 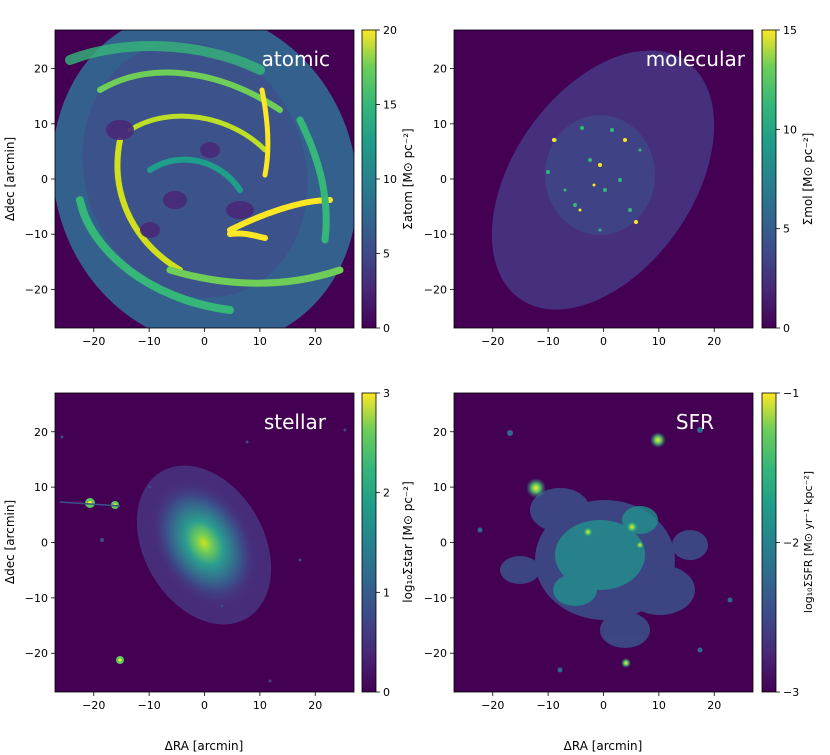 I want to click on colorbar-tick-label: −1, so click(x=791, y=393).